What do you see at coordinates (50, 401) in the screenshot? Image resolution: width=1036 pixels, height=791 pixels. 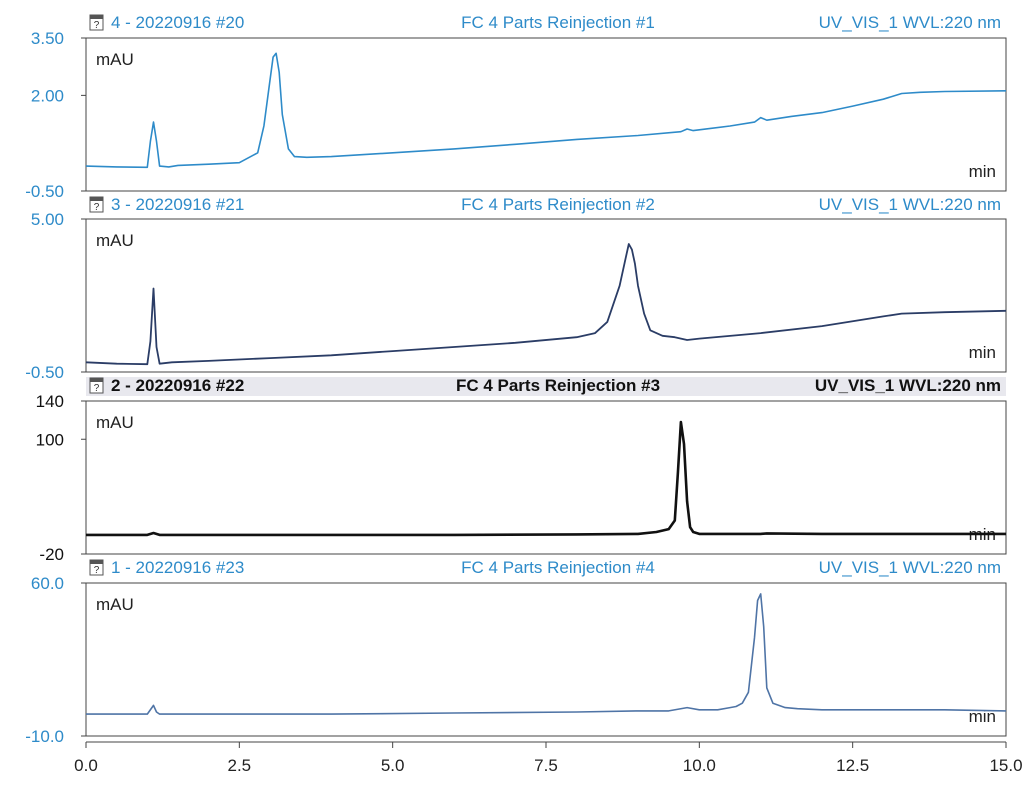 I see `y-tick-label: 140` at bounding box center [50, 401].